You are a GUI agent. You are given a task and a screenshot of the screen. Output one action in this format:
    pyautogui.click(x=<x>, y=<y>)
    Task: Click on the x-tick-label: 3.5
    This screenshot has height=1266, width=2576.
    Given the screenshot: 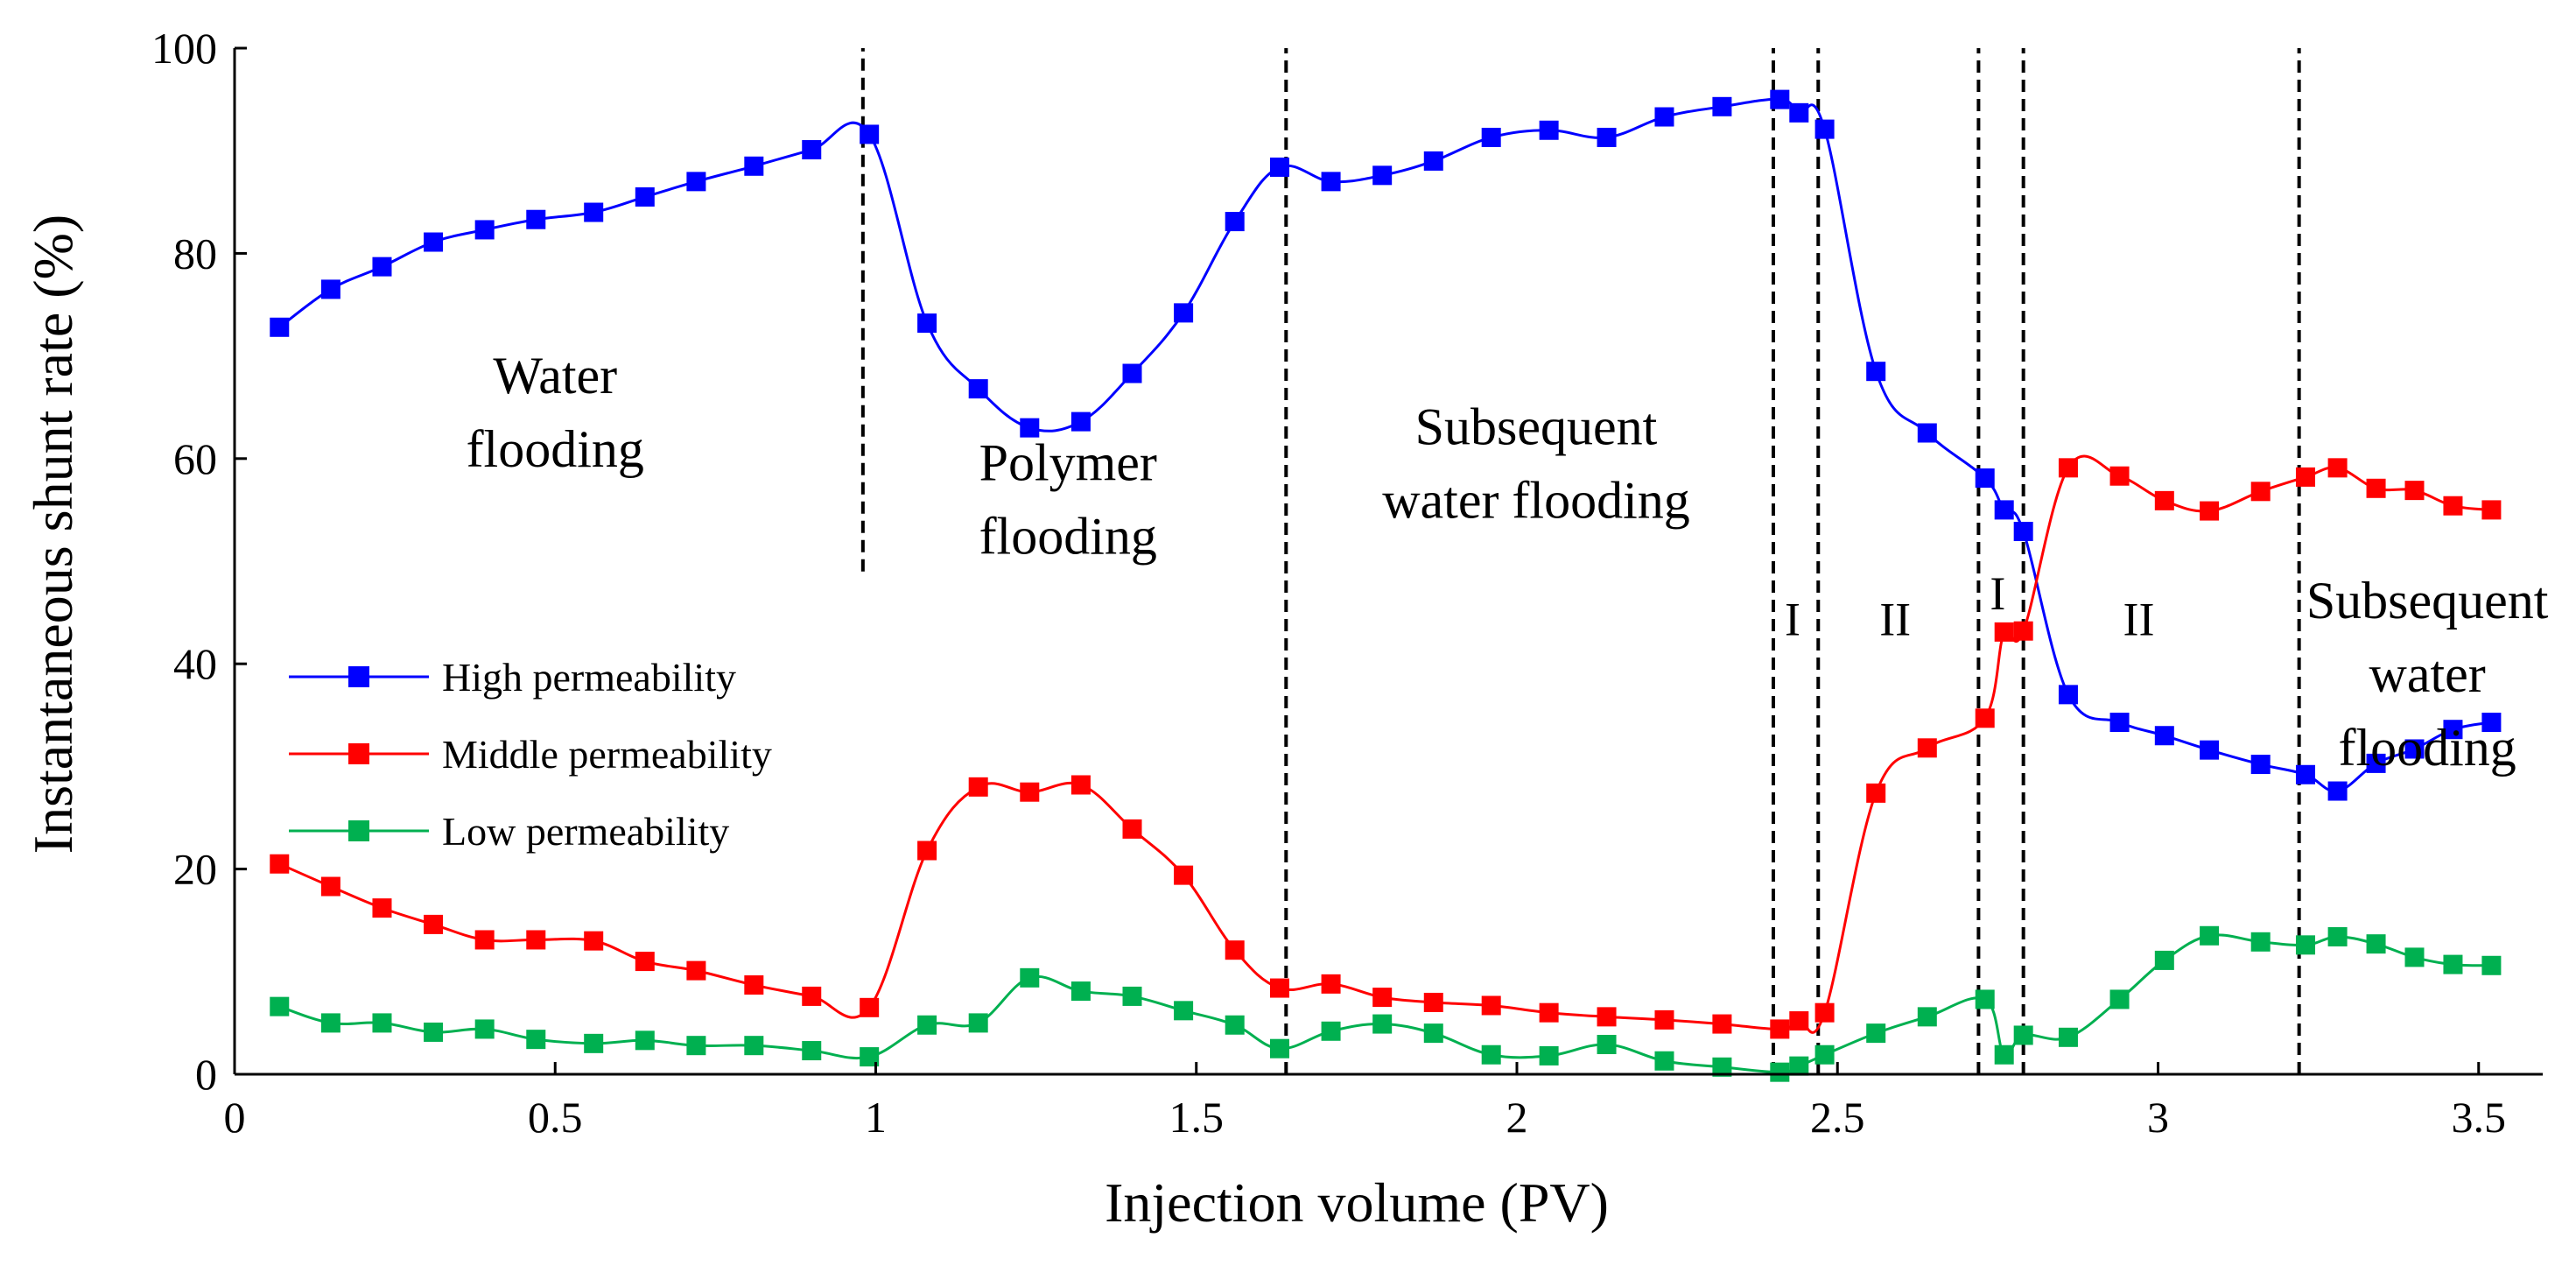 What is the action you would take?
    pyautogui.click(x=2480, y=1117)
    